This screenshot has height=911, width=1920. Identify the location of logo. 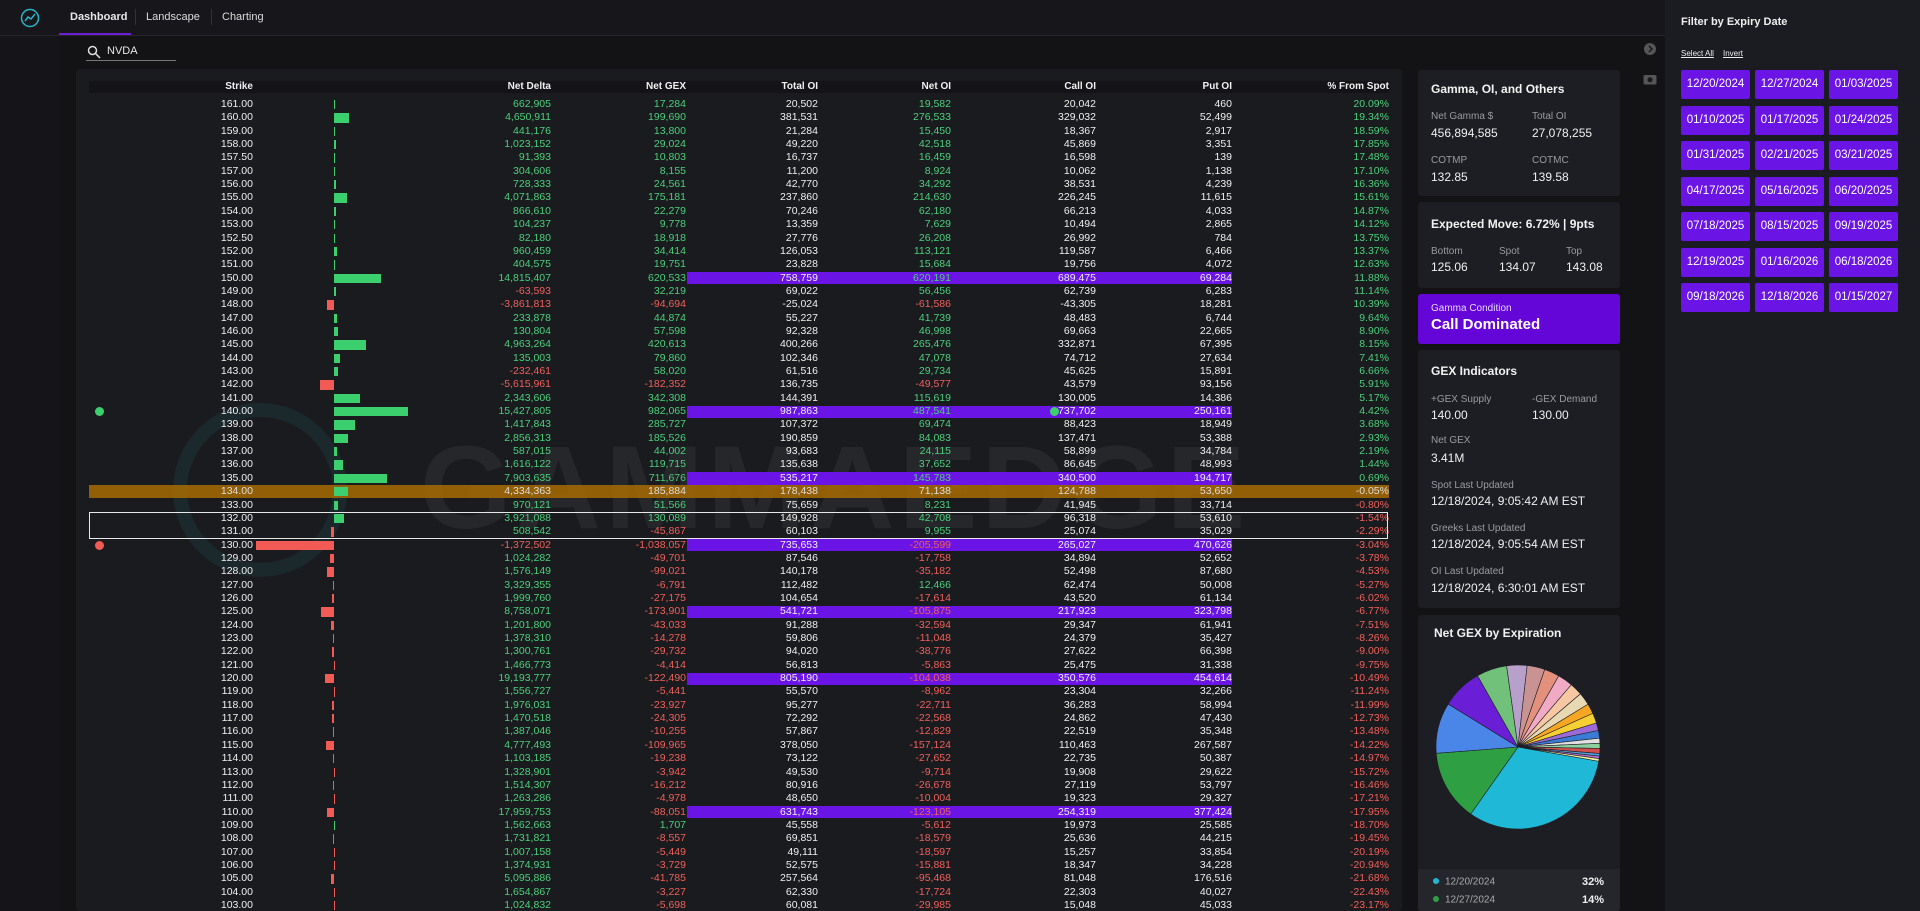
(30, 18).